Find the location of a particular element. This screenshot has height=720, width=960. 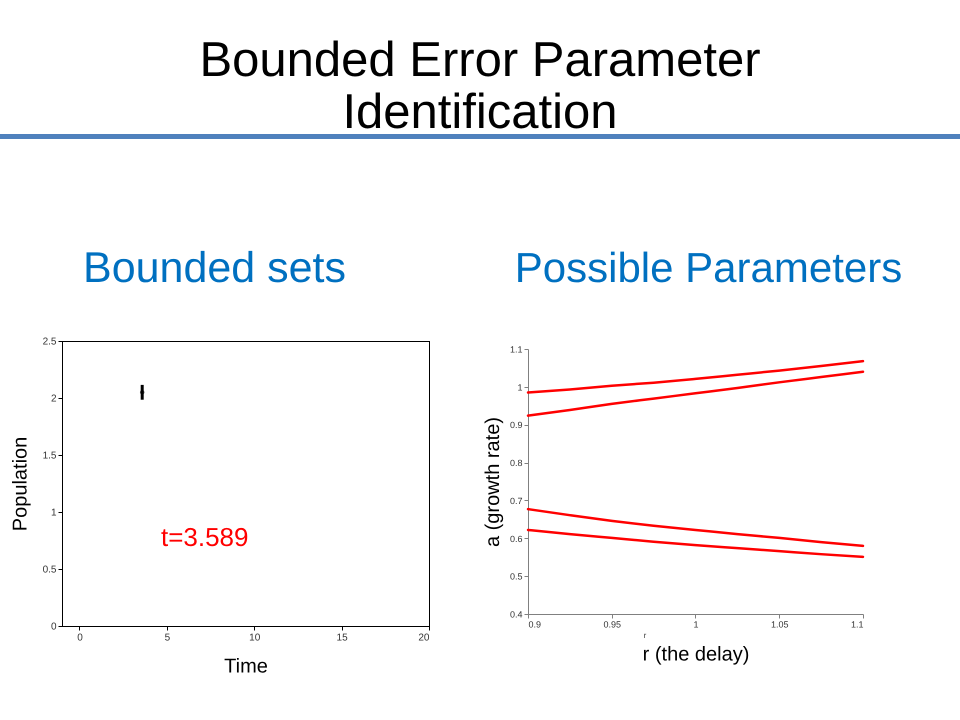

y-tick-label: 0.8 is located at coordinates (516, 463).